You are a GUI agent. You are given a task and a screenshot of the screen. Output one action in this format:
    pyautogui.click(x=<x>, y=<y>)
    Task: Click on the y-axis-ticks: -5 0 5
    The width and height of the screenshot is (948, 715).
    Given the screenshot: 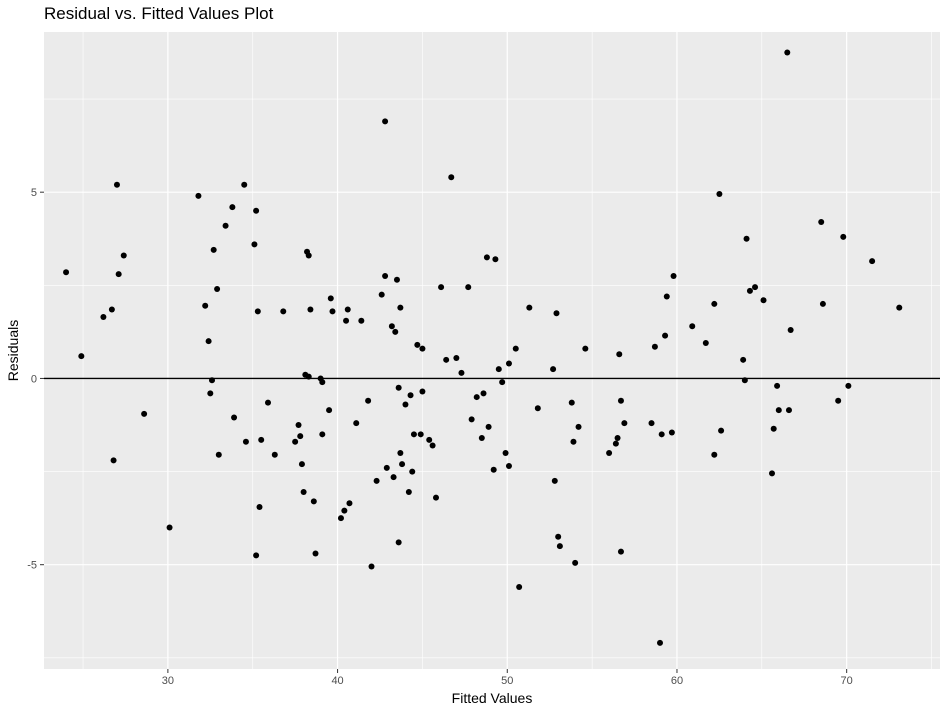 What is the action you would take?
    pyautogui.click(x=35, y=379)
    